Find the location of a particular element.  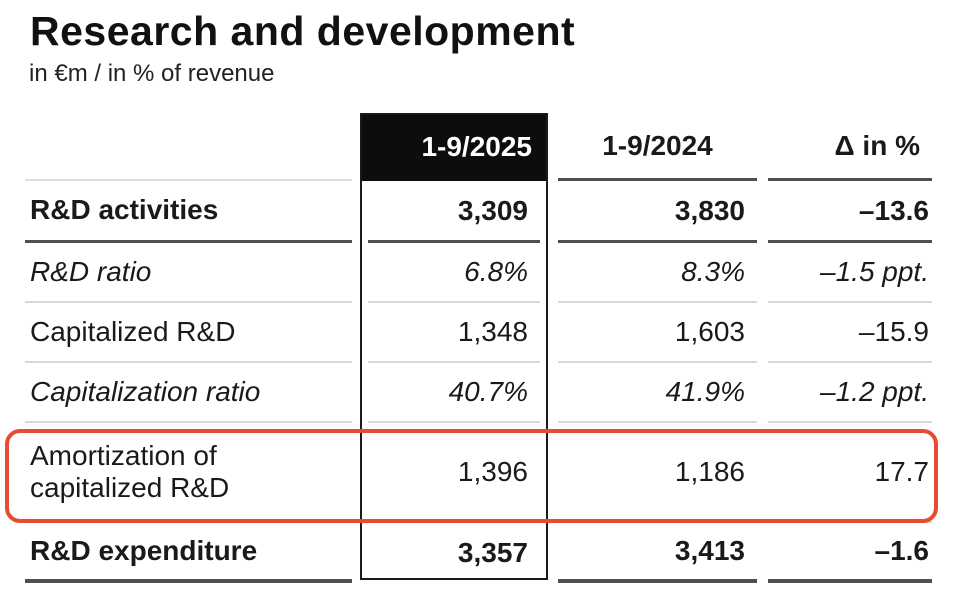

cell-2024: 1,603 is located at coordinates (657, 333).